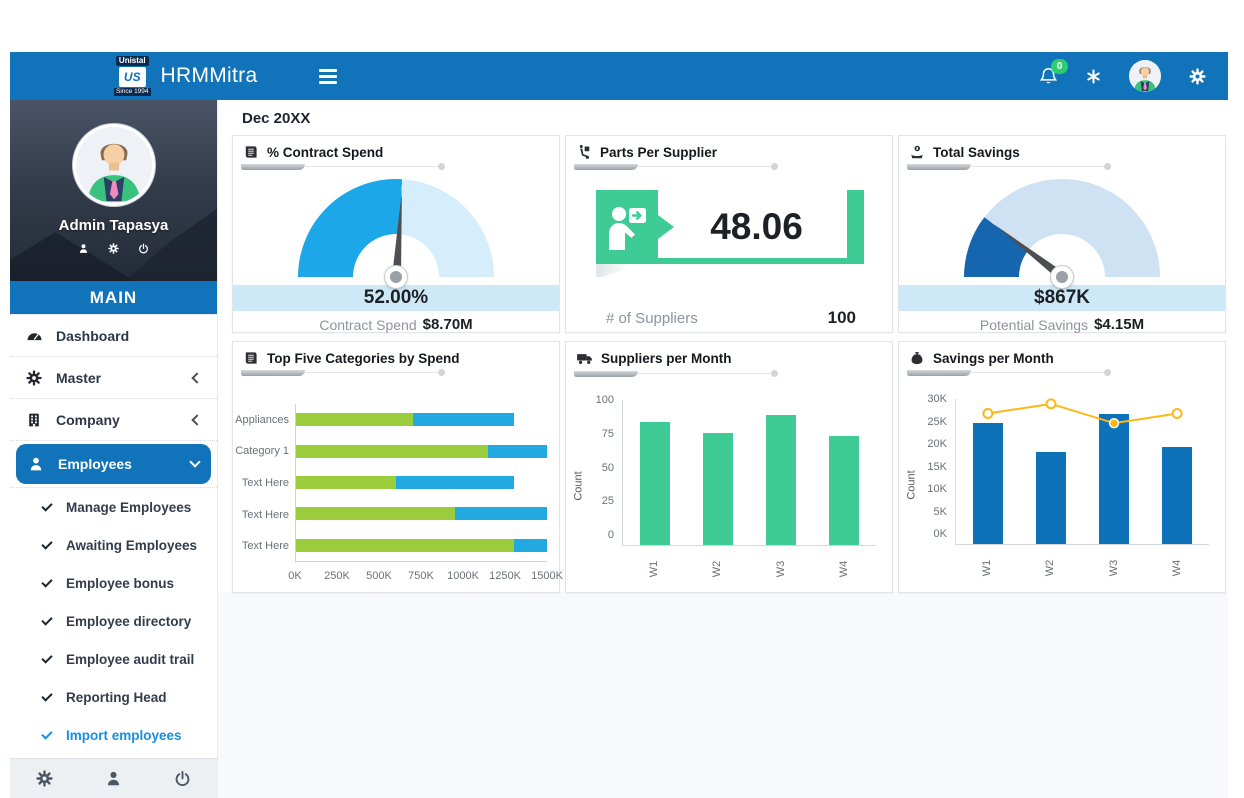 This screenshot has height=798, width=1244. What do you see at coordinates (937, 489) in the screenshot?
I see `y-tick-label: 10K` at bounding box center [937, 489].